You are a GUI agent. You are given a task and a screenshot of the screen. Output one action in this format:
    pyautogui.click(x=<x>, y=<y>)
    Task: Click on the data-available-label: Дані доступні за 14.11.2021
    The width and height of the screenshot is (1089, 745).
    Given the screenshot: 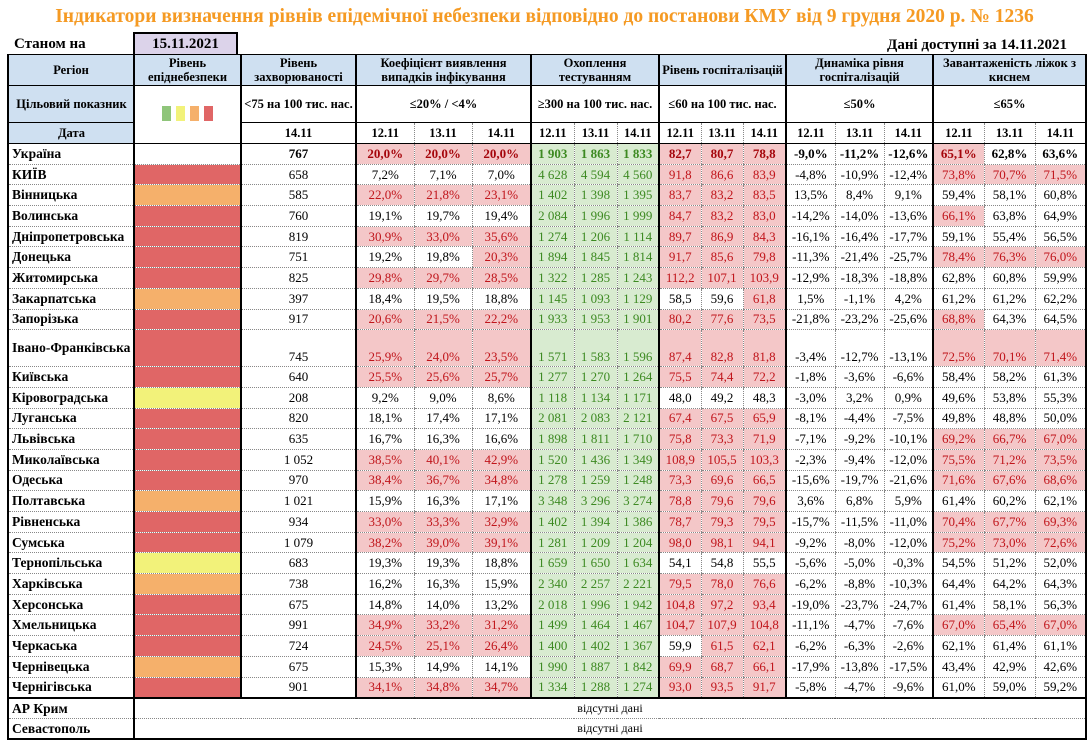 What is the action you would take?
    pyautogui.click(x=977, y=45)
    